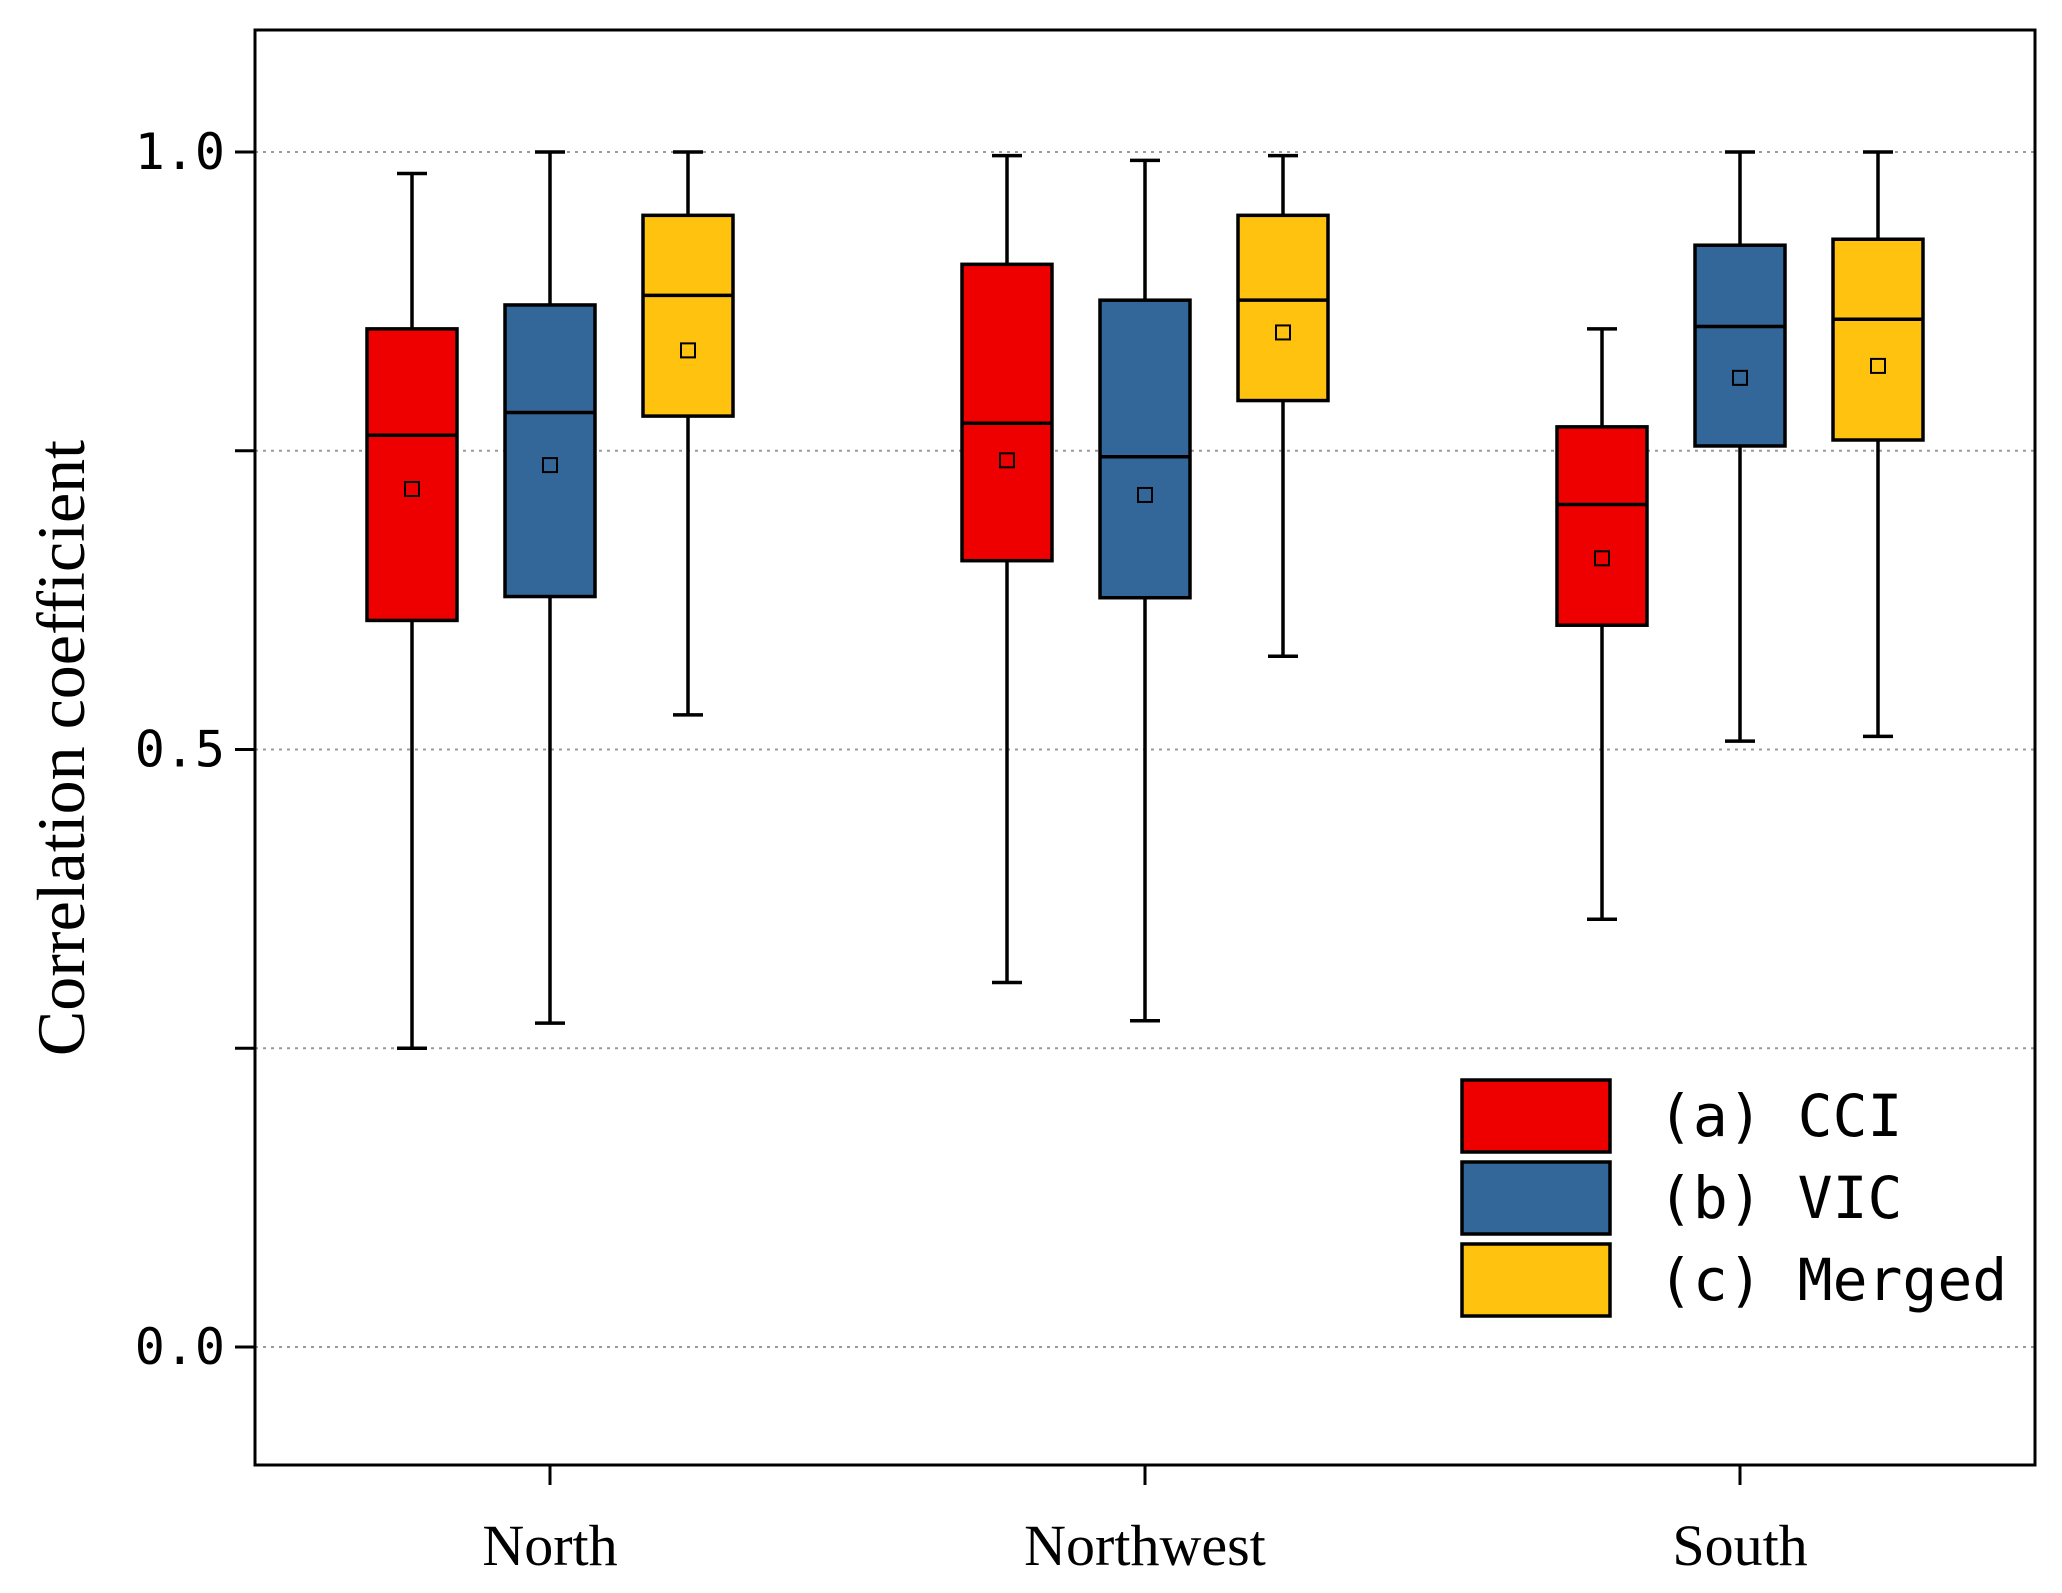 The height and width of the screenshot is (1593, 2062). I want to click on legend-label-0: (a) CCI, so click(1780, 1116).